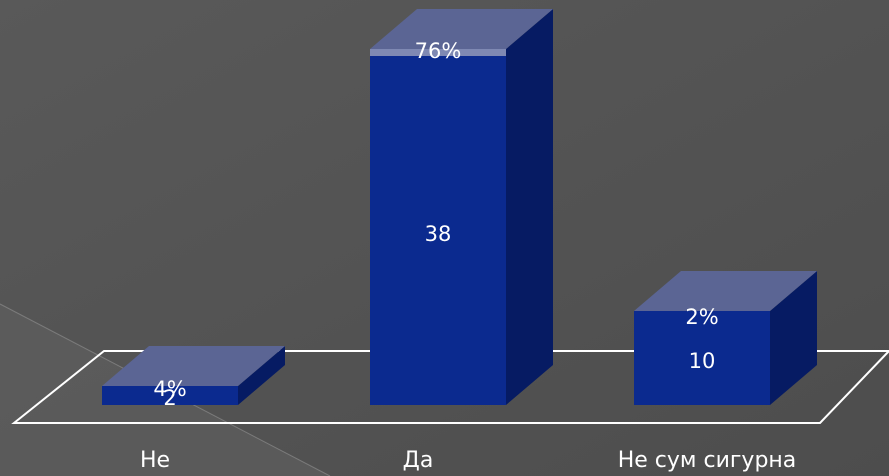  I want to click on bar-top-highlight, so click(438, 52).